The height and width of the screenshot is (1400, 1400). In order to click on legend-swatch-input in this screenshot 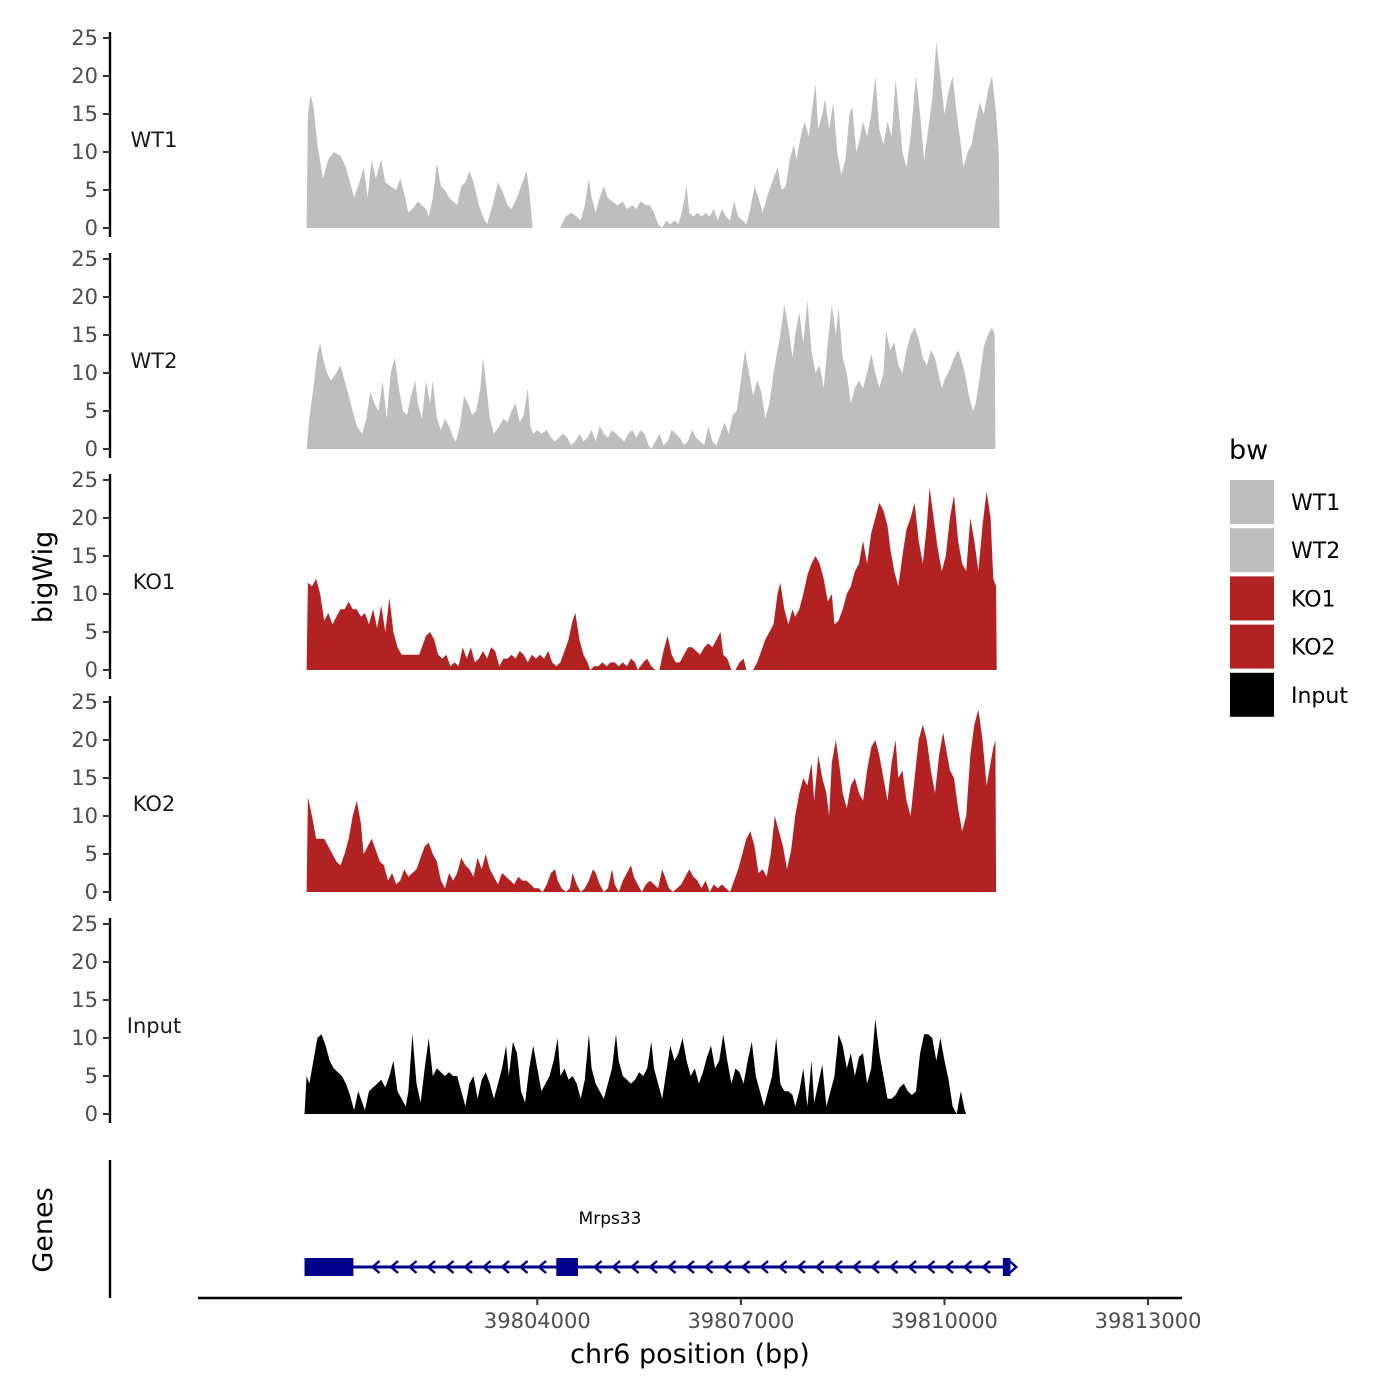, I will do `click(1252, 694)`.